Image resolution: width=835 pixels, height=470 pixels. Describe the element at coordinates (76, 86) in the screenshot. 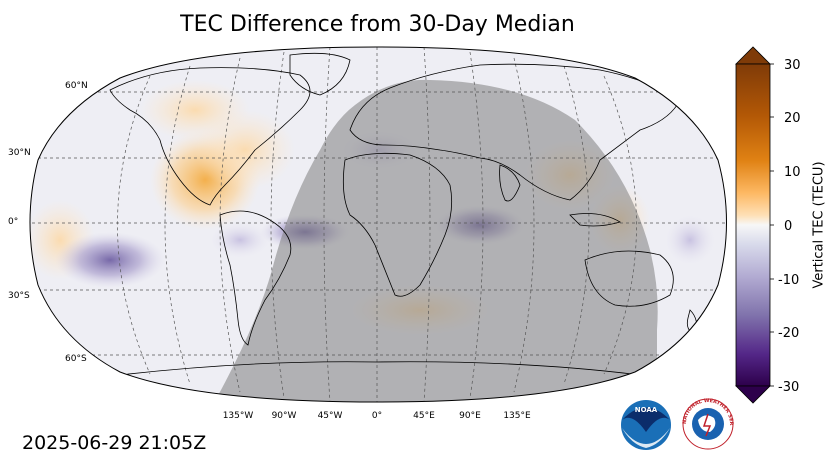

I see `lat-label-60n: 60°N` at that location.